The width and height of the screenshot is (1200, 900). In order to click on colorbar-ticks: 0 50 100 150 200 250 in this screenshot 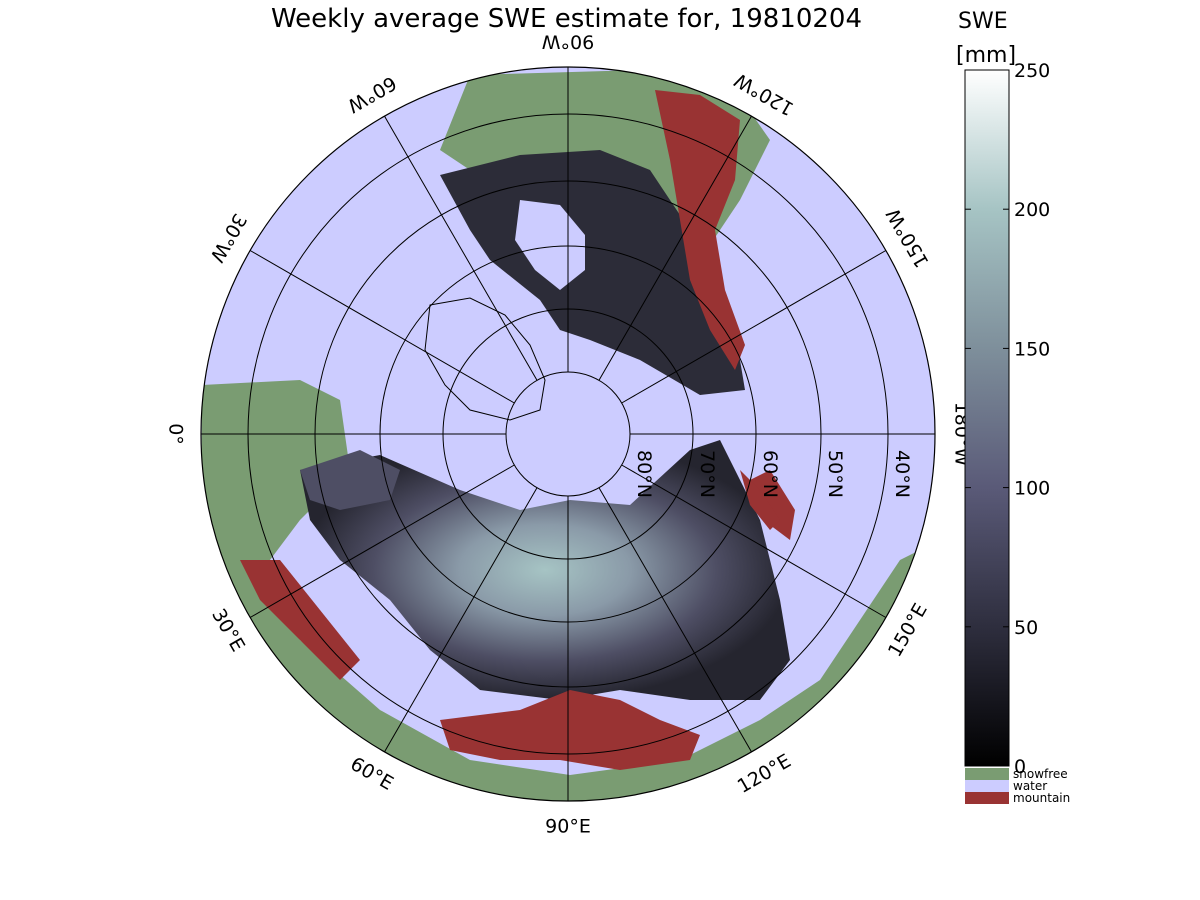, I will do `click(1007, 419)`.